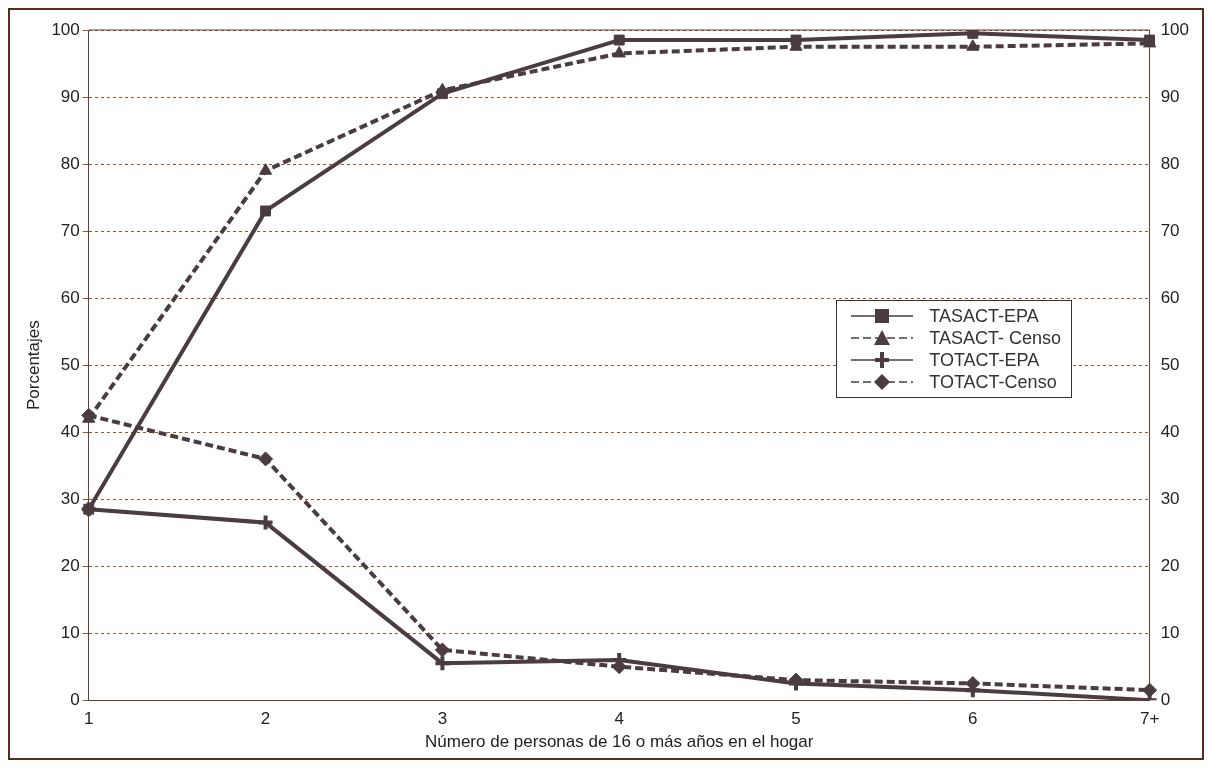  I want to click on y2-tick-label: 100, so click(1175, 29).